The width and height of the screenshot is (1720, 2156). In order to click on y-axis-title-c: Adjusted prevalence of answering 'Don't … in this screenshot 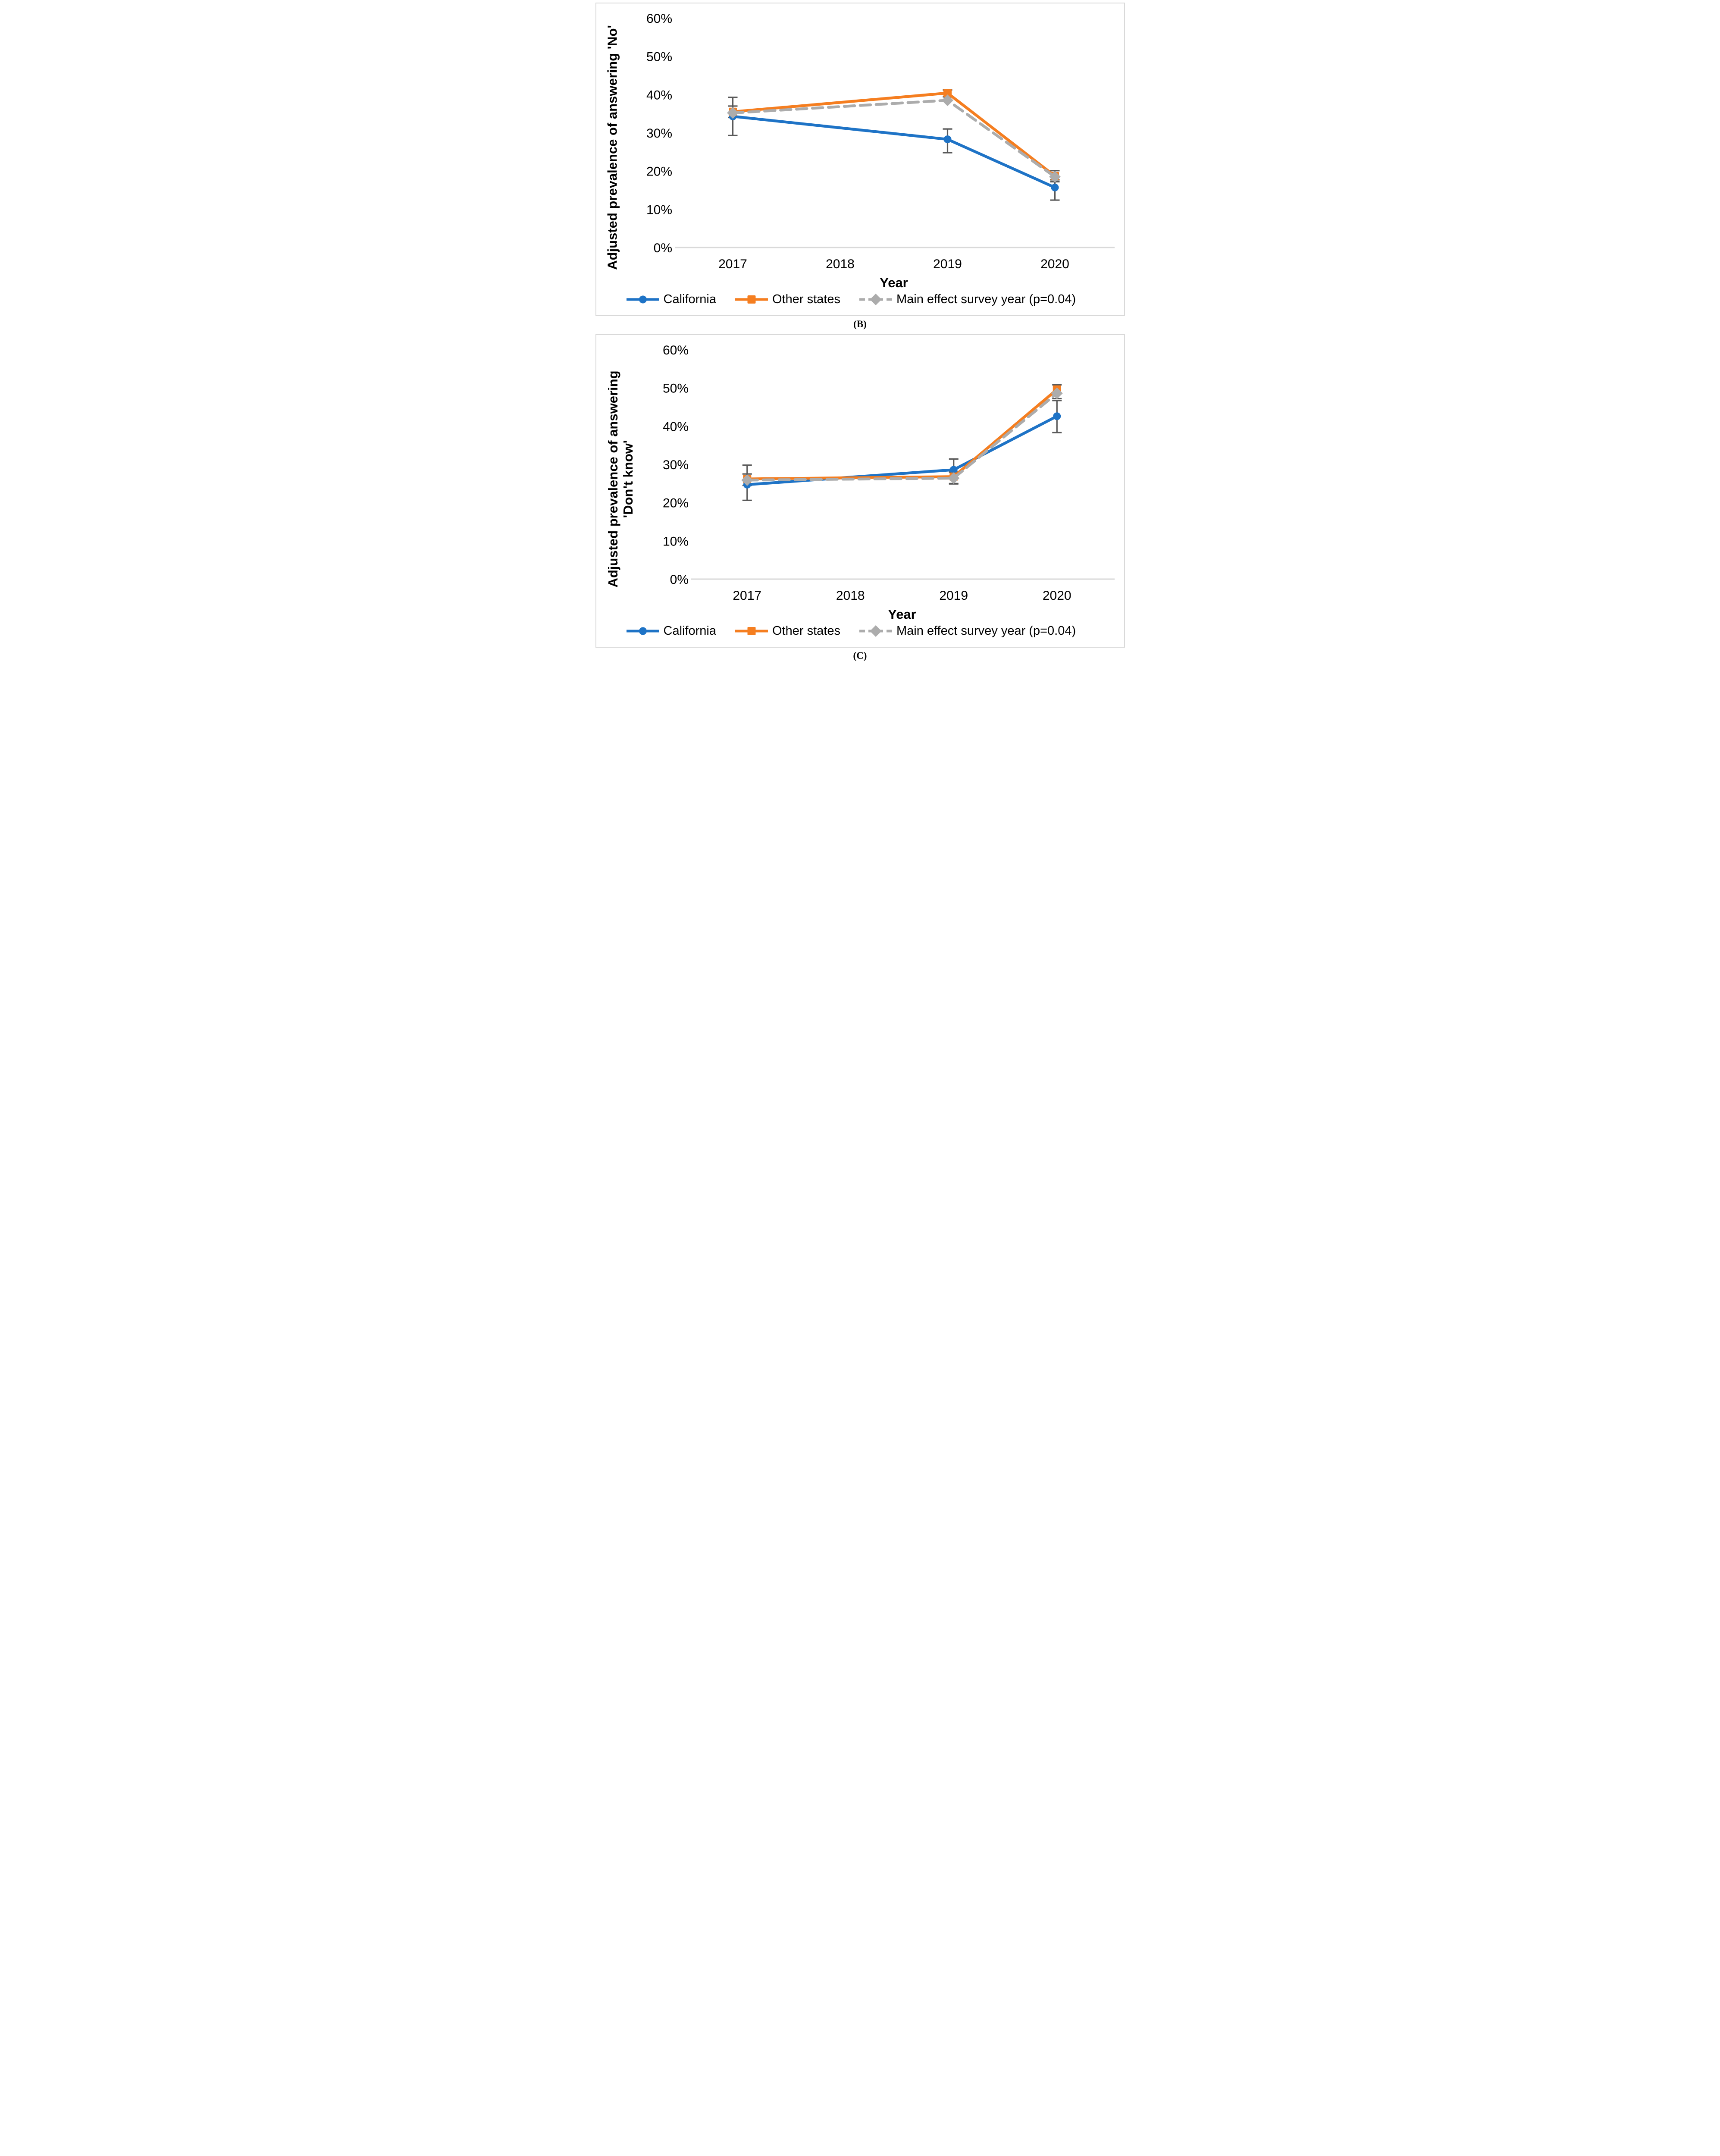, I will do `click(621, 479)`.